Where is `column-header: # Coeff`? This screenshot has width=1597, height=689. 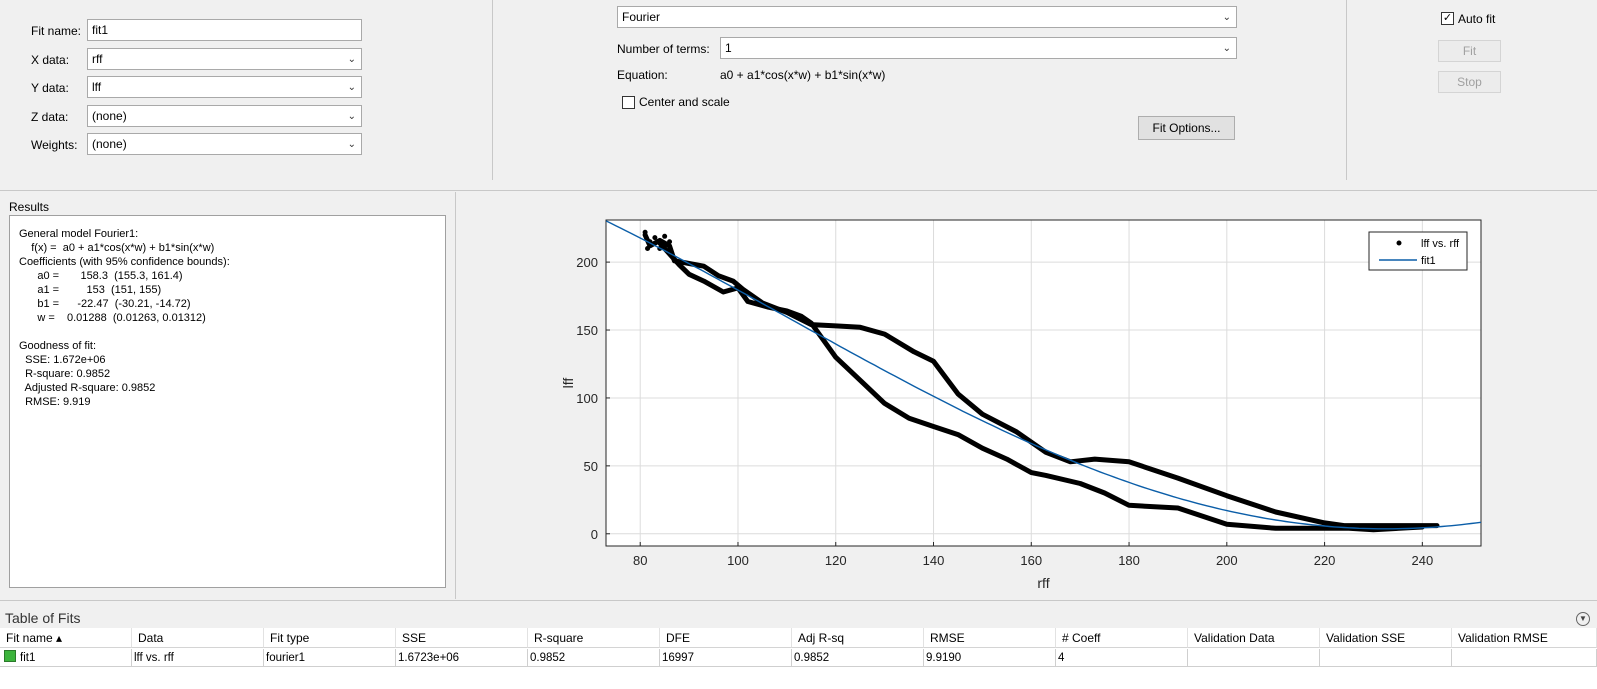
column-header: # Coeff is located at coordinates (1122, 638).